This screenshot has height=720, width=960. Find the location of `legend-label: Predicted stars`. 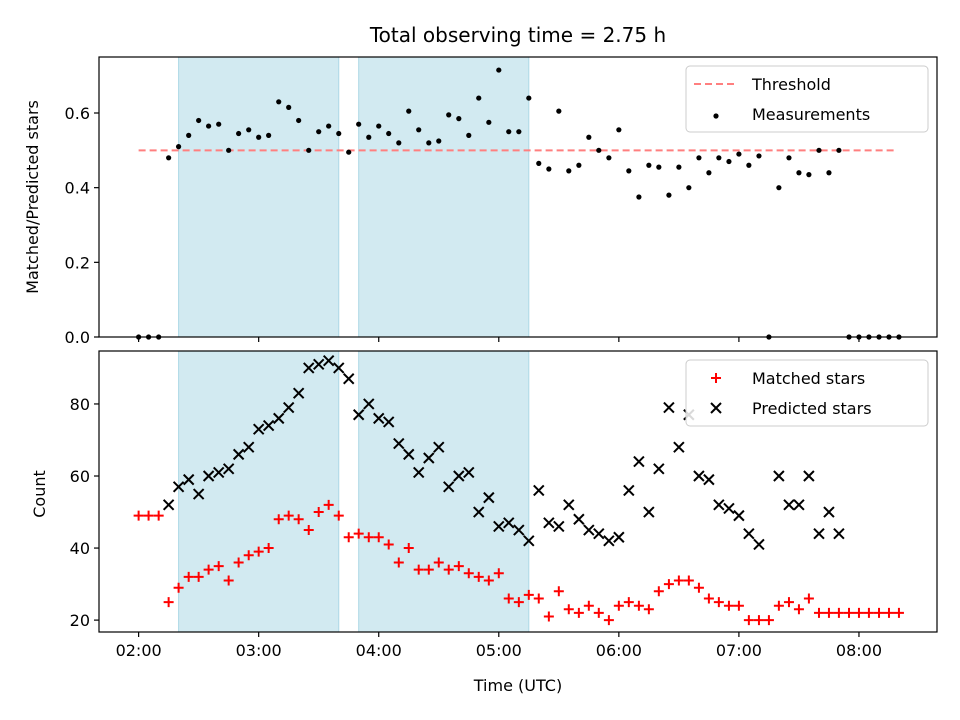

legend-label: Predicted stars is located at coordinates (812, 408).